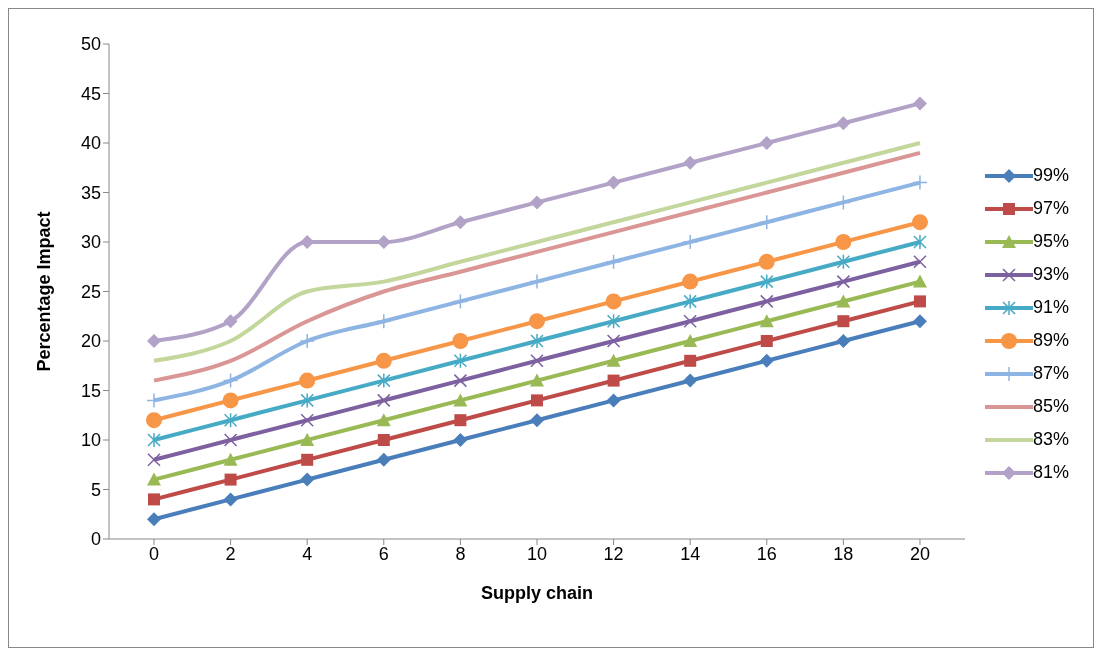 The height and width of the screenshot is (655, 1102). Describe the element at coordinates (1050, 175) in the screenshot. I see `legend-label: 99%` at that location.